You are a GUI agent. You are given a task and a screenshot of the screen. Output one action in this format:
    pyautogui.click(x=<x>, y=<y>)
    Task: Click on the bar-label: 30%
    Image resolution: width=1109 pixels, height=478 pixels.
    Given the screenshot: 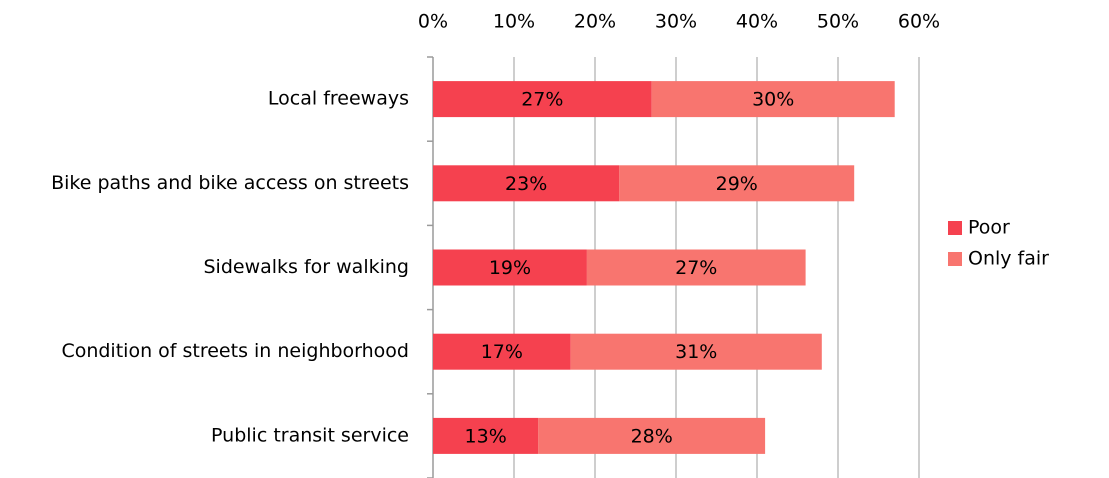 What is the action you would take?
    pyautogui.click(x=773, y=100)
    